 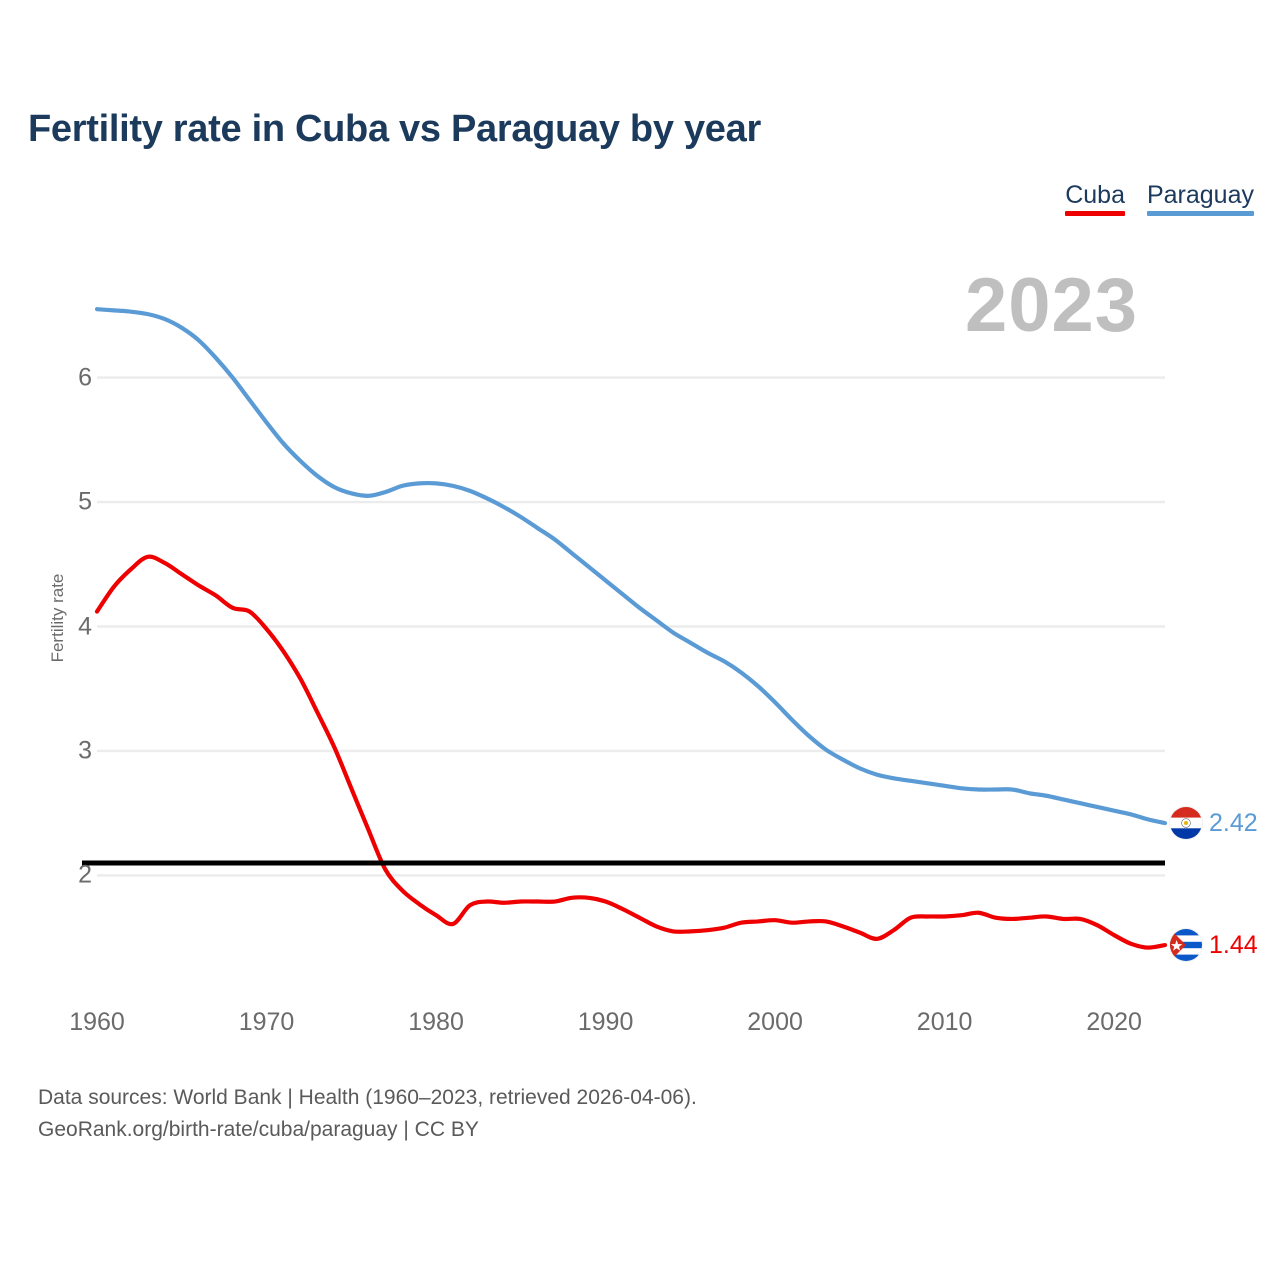 What do you see at coordinates (266, 1022) in the screenshot?
I see `x-axis-tick-label: 1970` at bounding box center [266, 1022].